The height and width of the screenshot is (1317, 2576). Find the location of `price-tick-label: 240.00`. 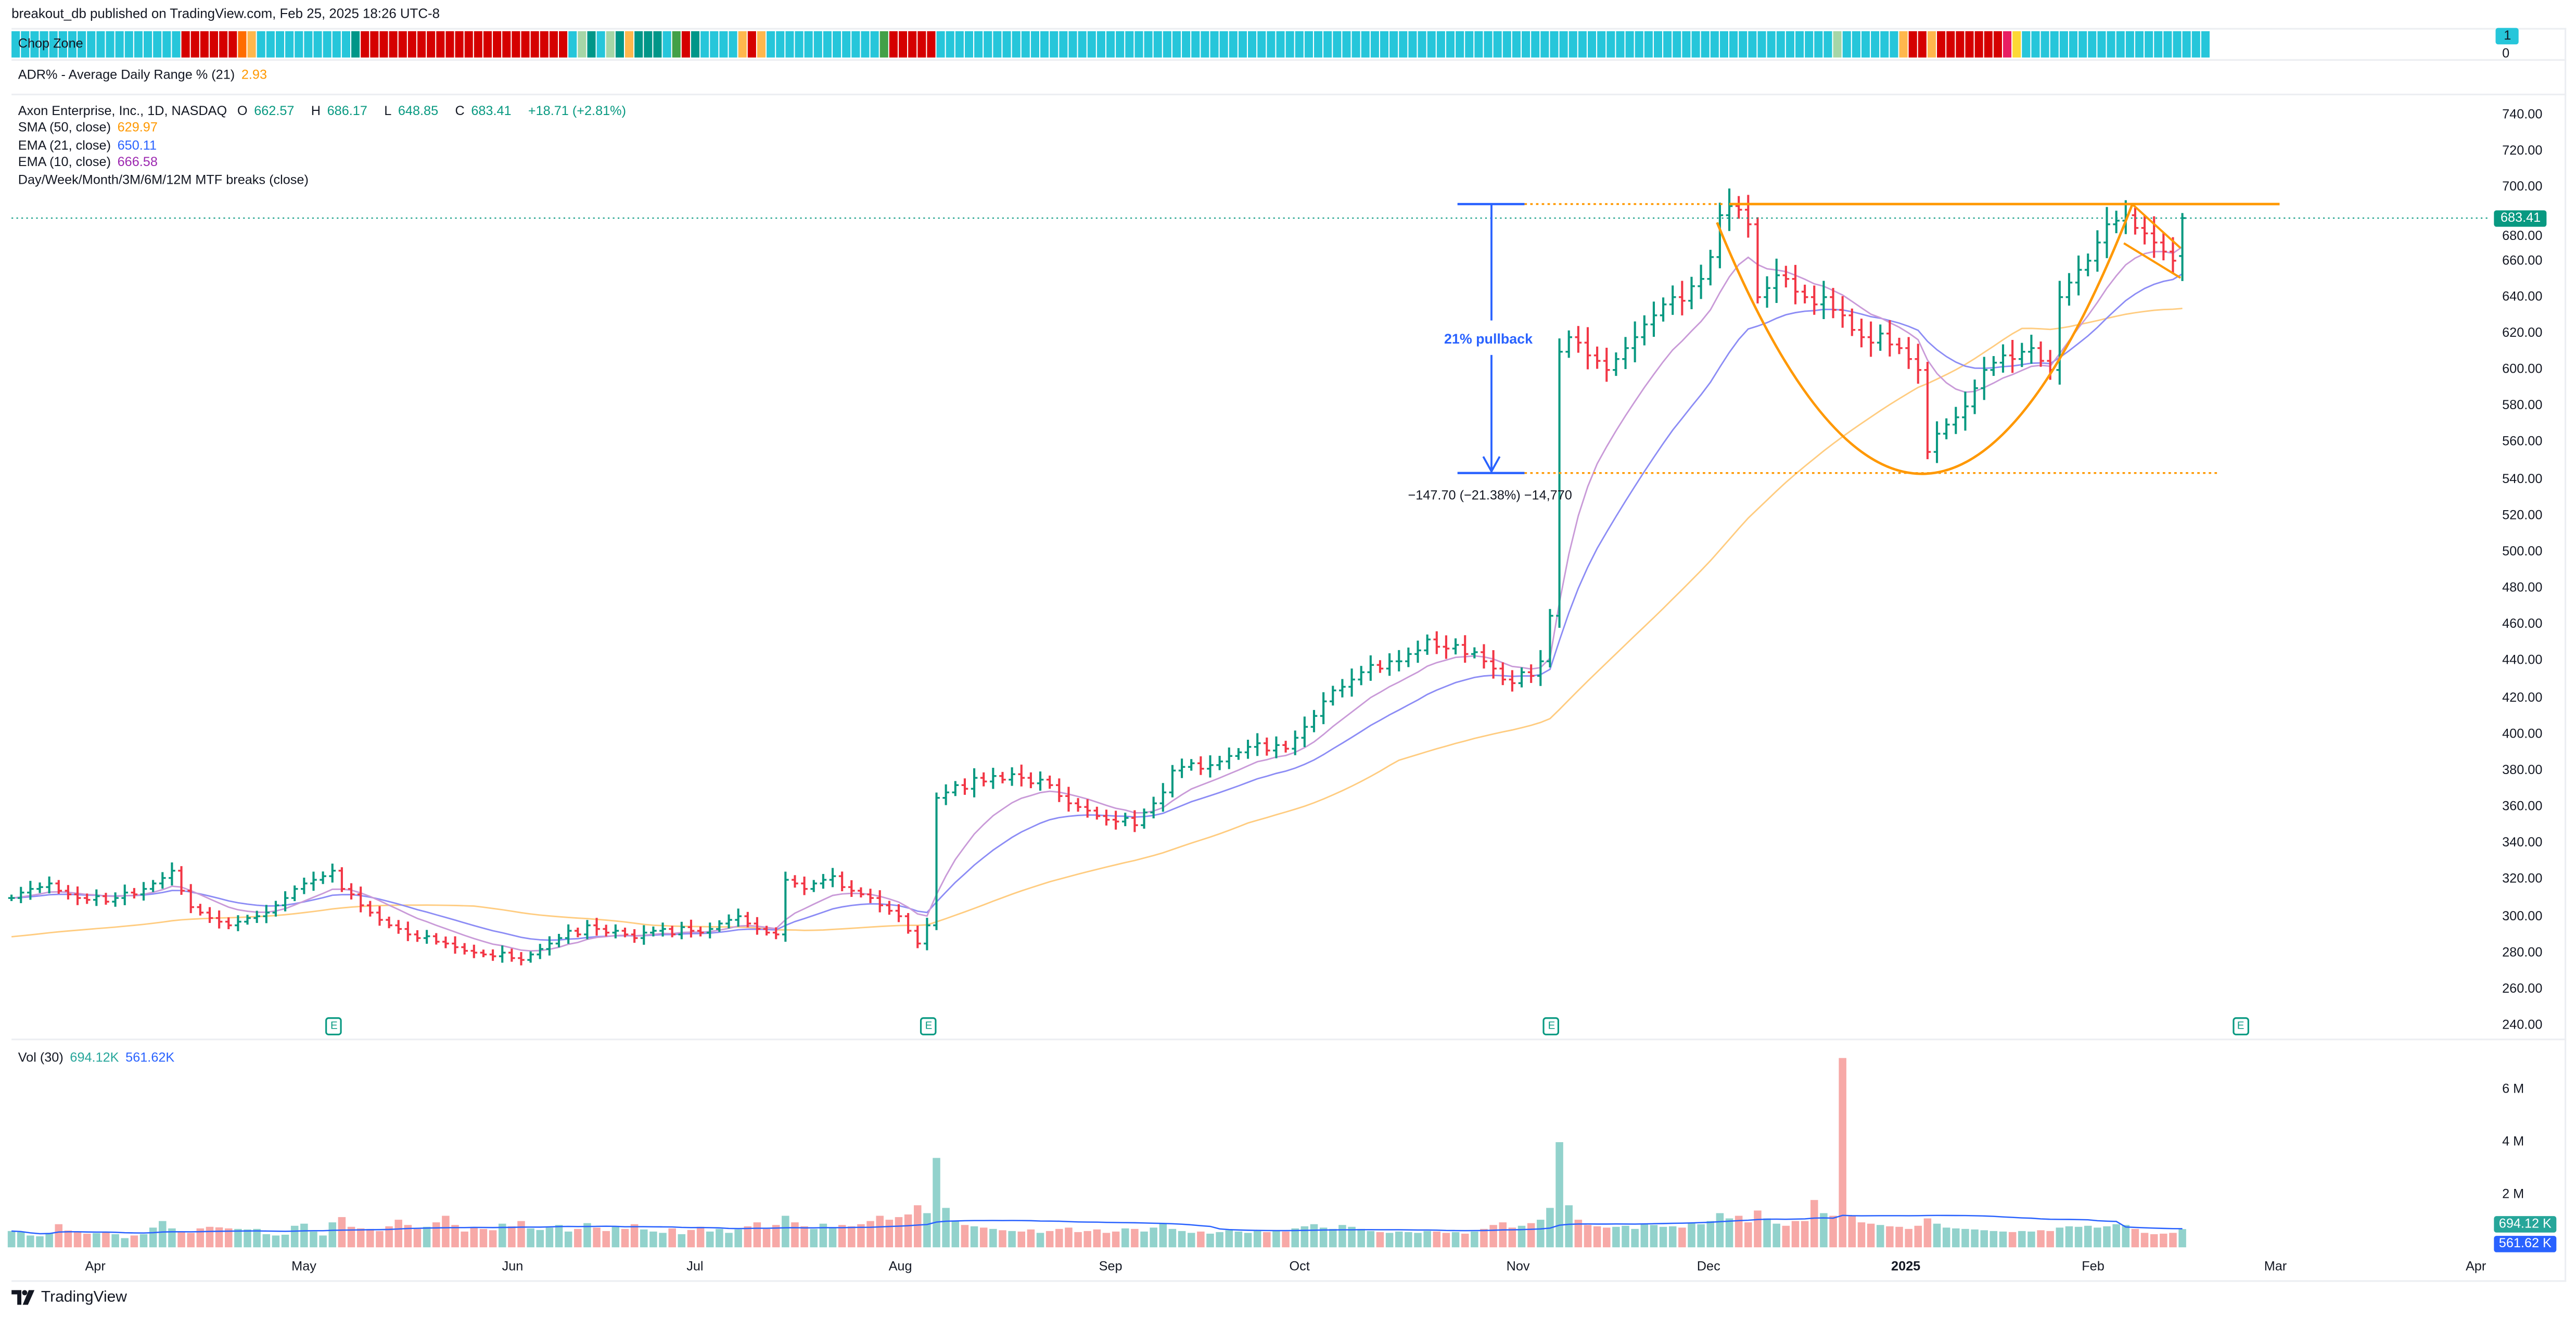

price-tick-label: 240.00 is located at coordinates (2522, 1024).